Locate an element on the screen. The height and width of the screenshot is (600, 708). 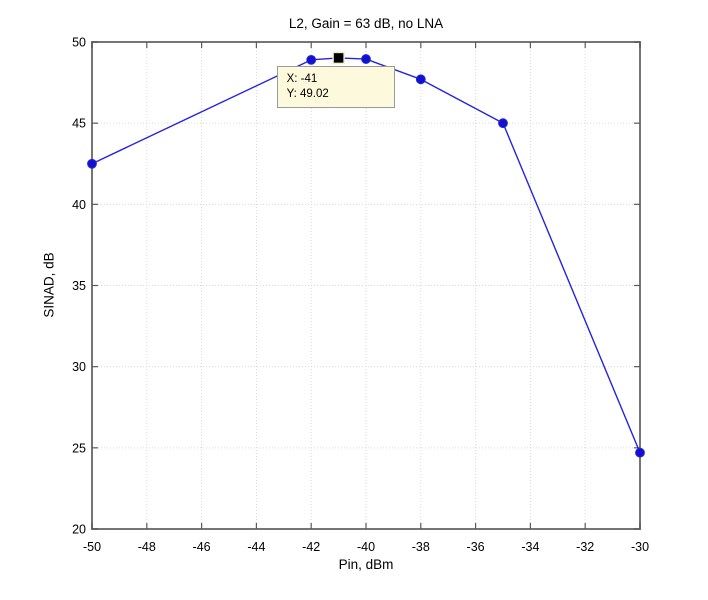
x-tick-label: -46 is located at coordinates (202, 547).